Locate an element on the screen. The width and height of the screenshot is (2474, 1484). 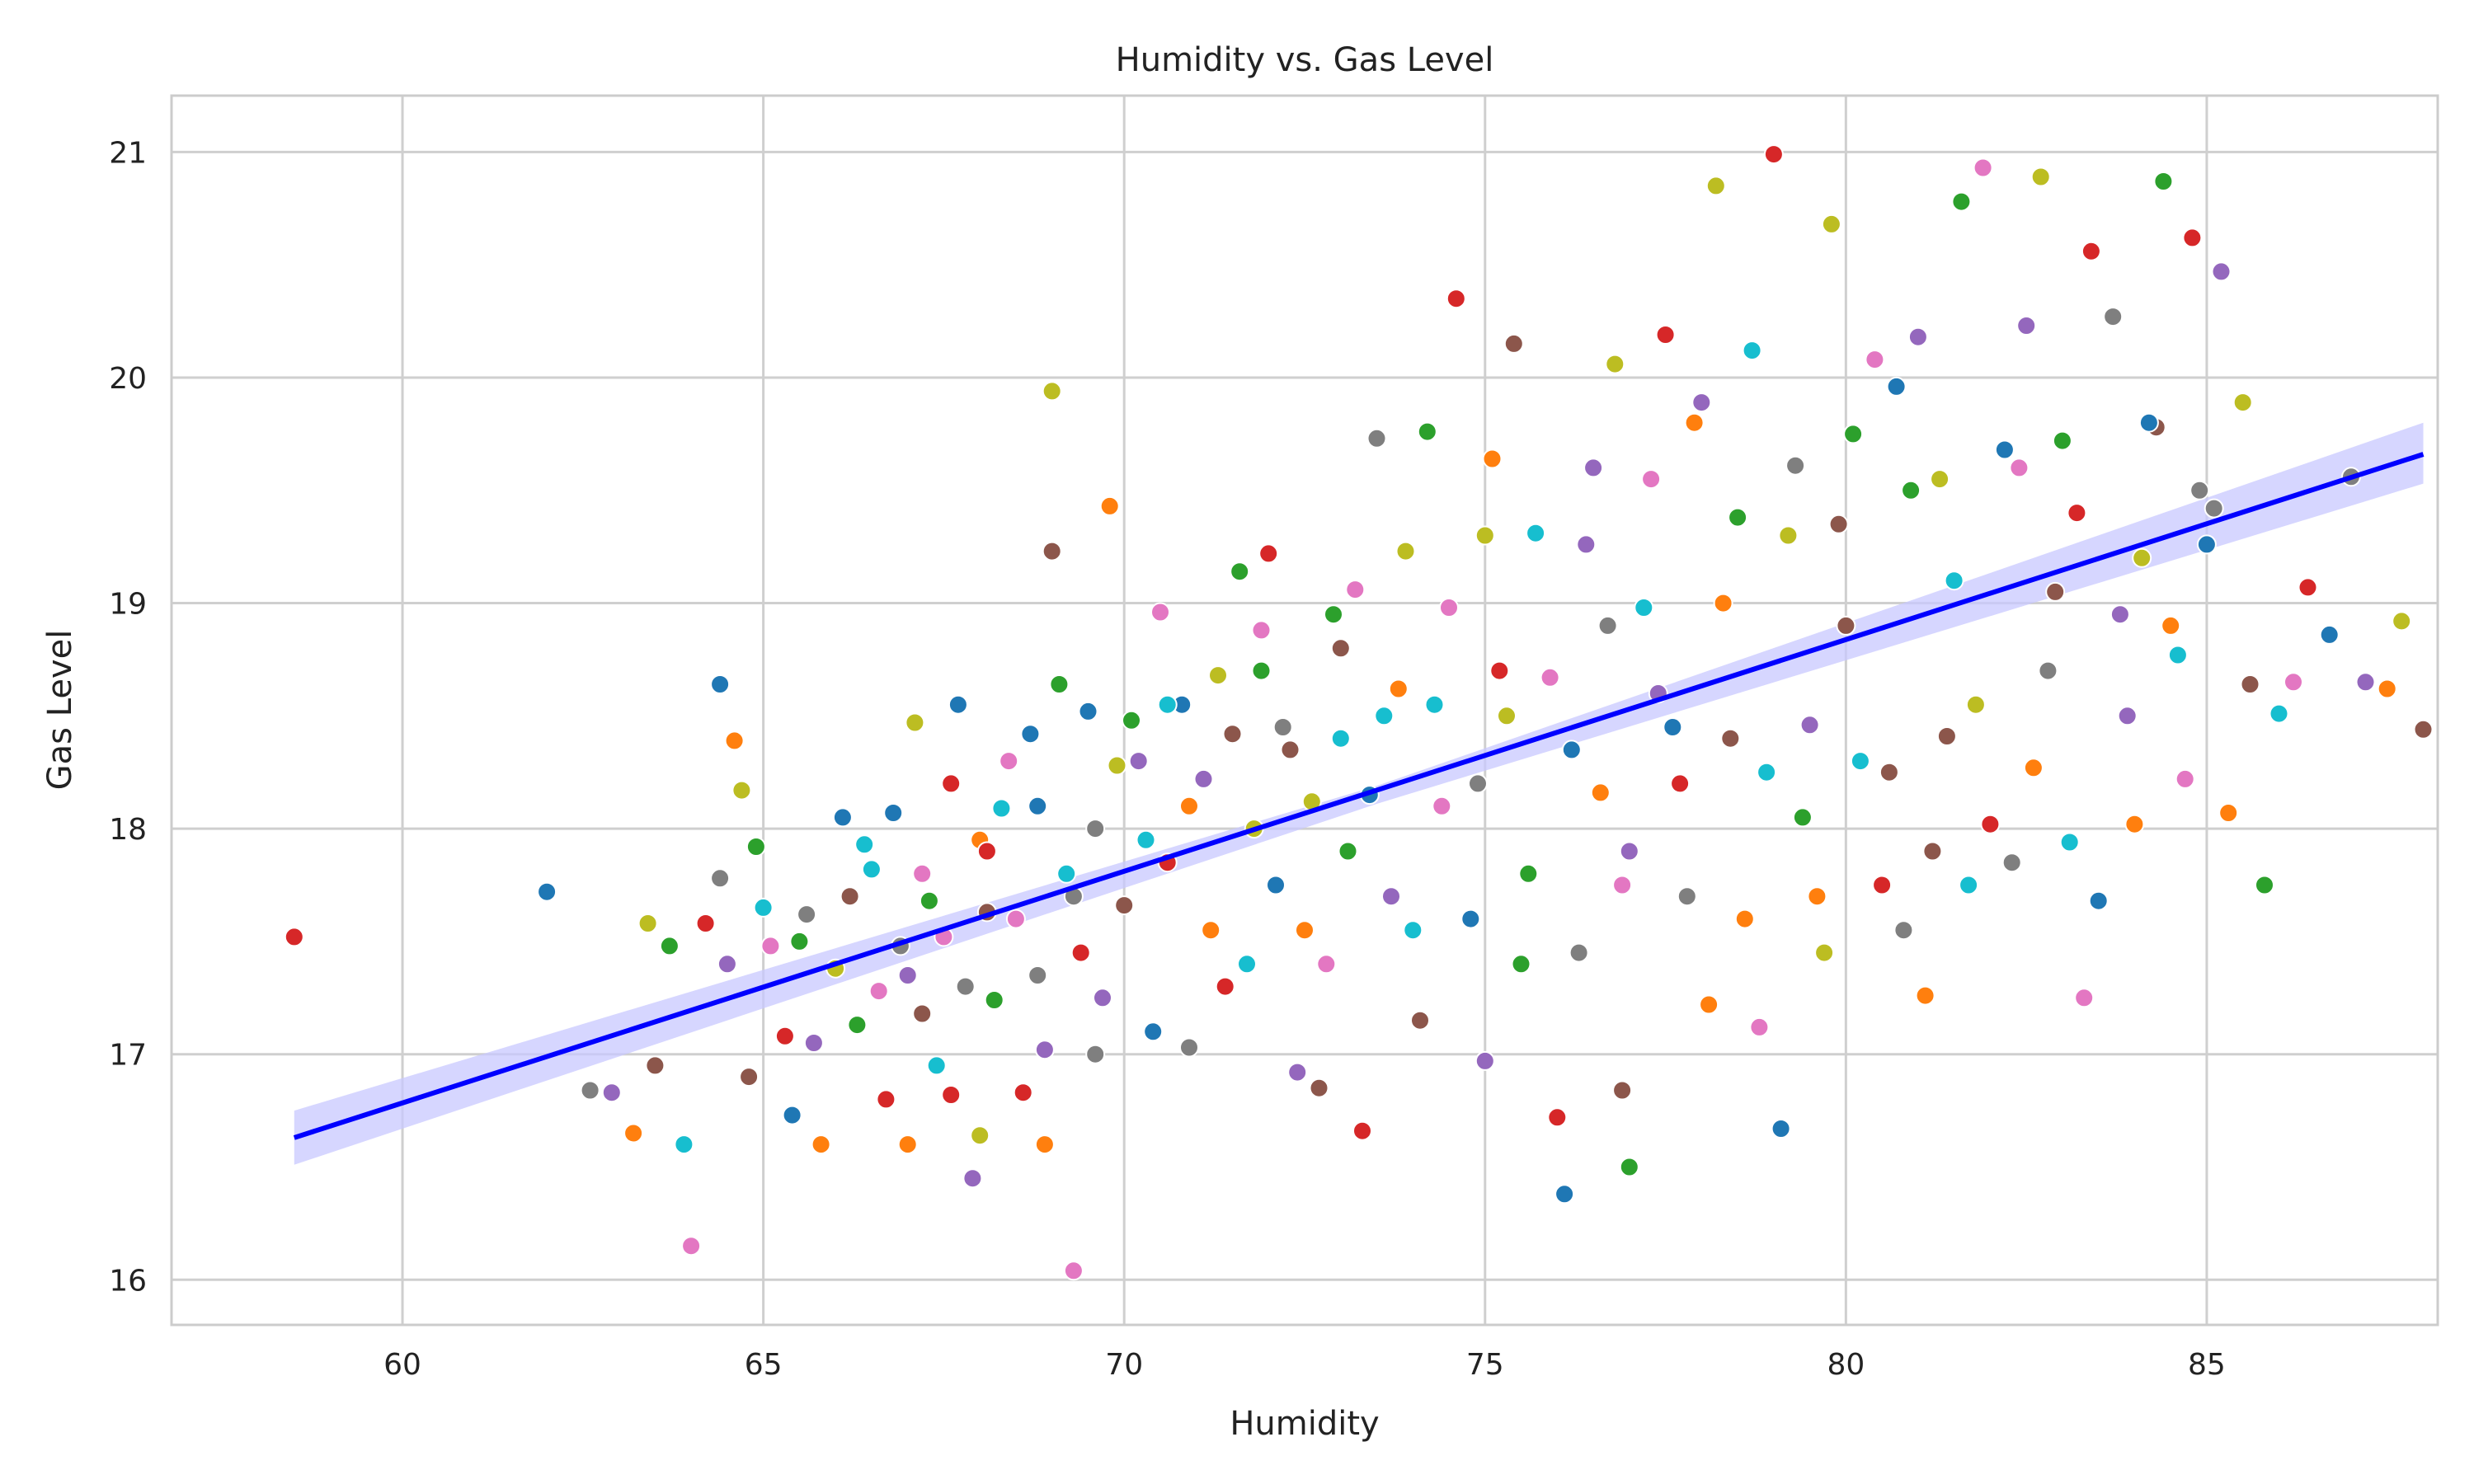
x-tick-label: 65 is located at coordinates (764, 1365).